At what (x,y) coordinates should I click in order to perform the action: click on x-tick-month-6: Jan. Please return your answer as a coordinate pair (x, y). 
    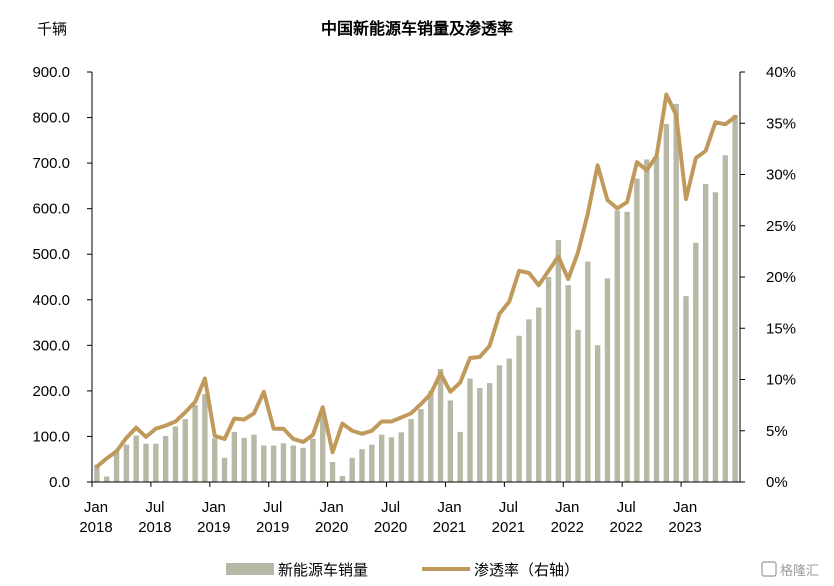
    Looking at the image, I should click on (449, 507).